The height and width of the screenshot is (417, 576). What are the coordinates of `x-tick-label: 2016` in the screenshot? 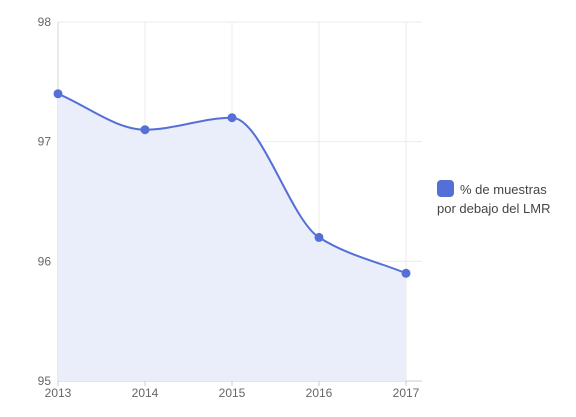 It's located at (319, 393).